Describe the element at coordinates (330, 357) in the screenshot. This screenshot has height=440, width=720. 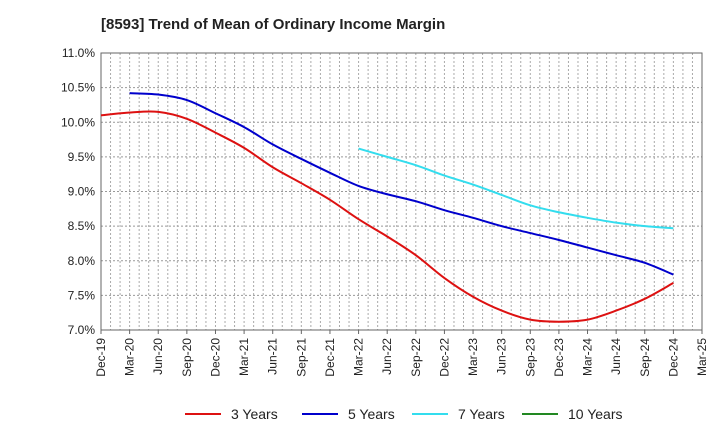
I see `x-tick-label: Dec-21` at that location.